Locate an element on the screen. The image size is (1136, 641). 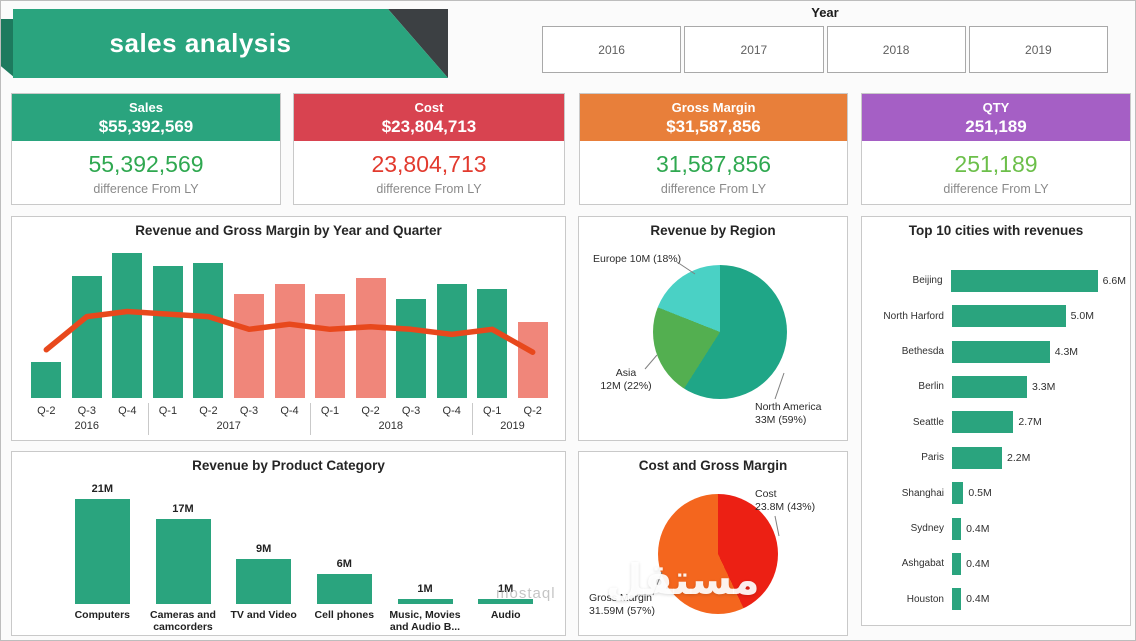
axis-label-year: 2018 is located at coordinates (391, 426).